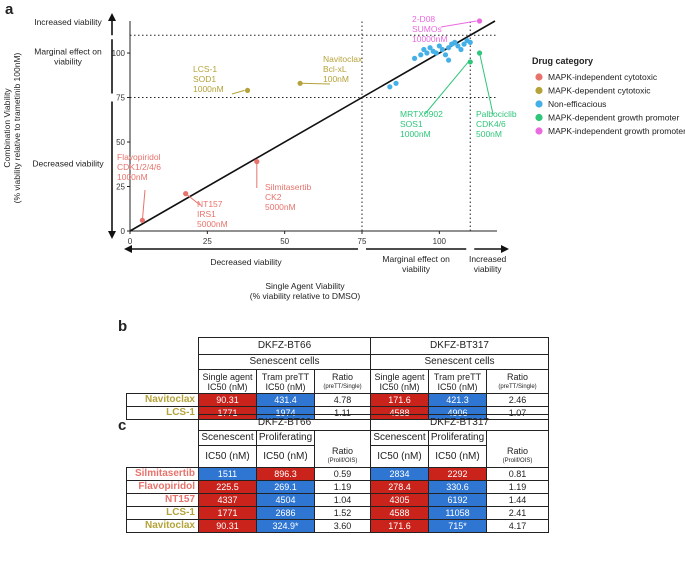 The image size is (685, 561). What do you see at coordinates (227, 487) in the screenshot?
I see `value-cell: 225.5` at bounding box center [227, 487].